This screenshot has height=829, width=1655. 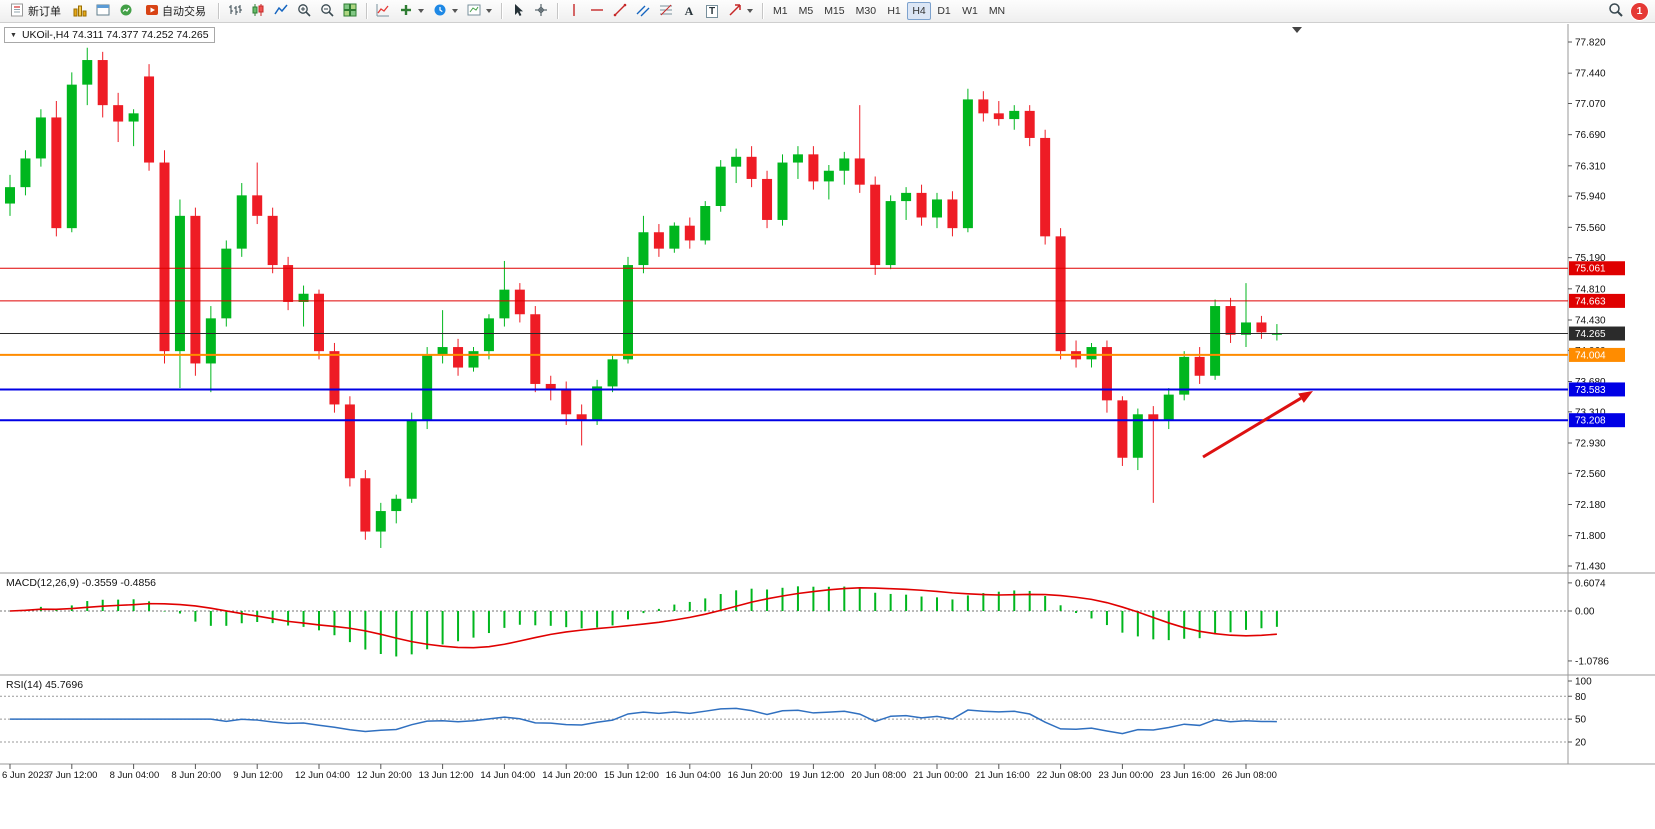 What do you see at coordinates (304, 11) in the screenshot?
I see `zoom-in-button` at bounding box center [304, 11].